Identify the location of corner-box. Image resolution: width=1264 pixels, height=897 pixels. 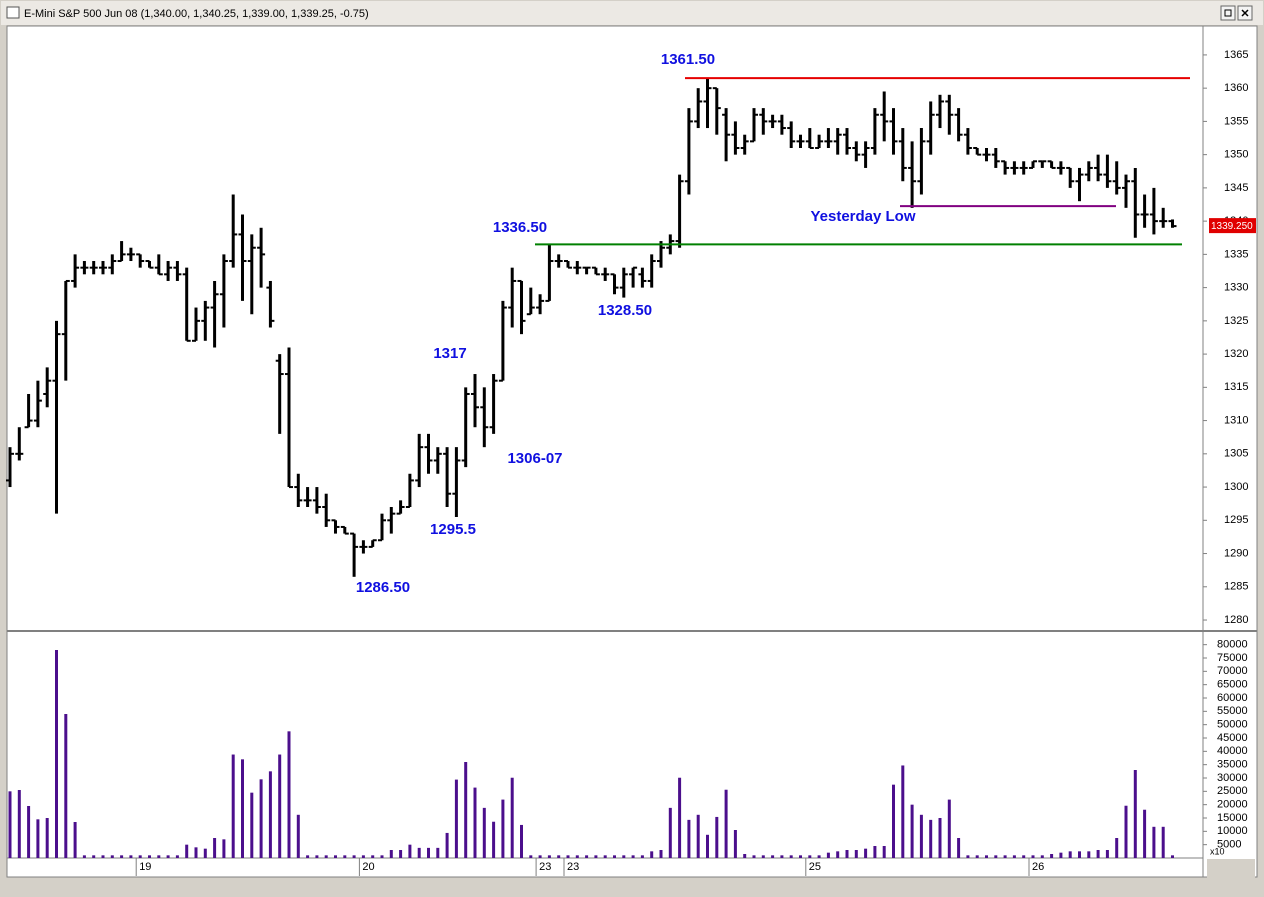
(1231, 876).